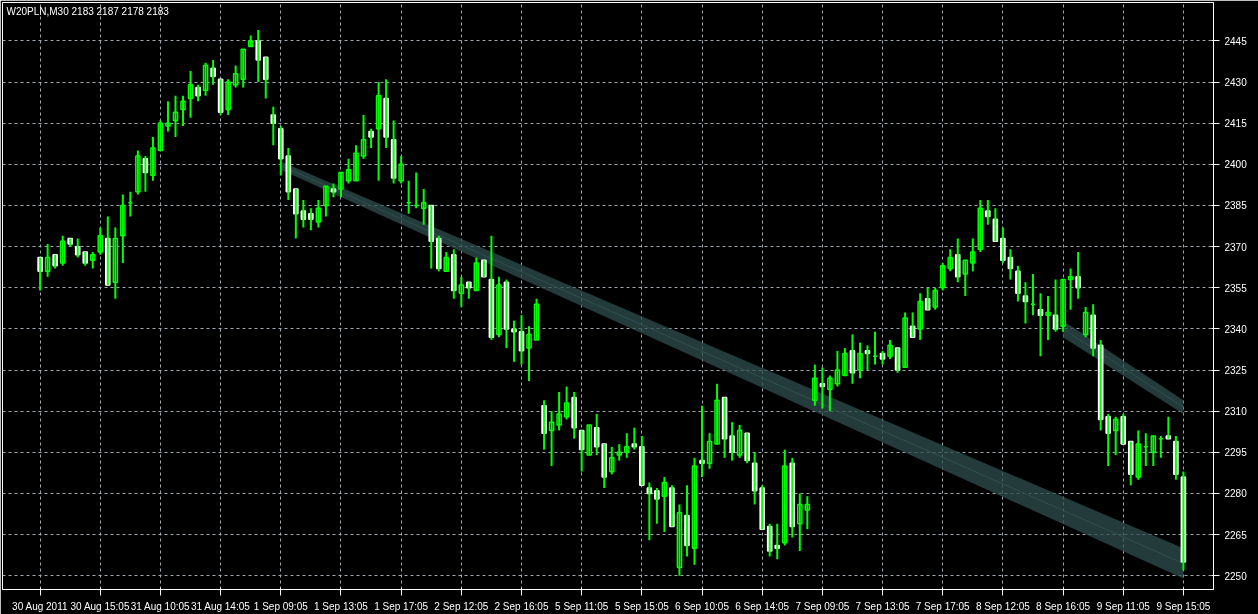 Image resolution: width=1258 pixels, height=614 pixels. I want to click on x-tick-label: 5 Sep 15:05, so click(642, 606).